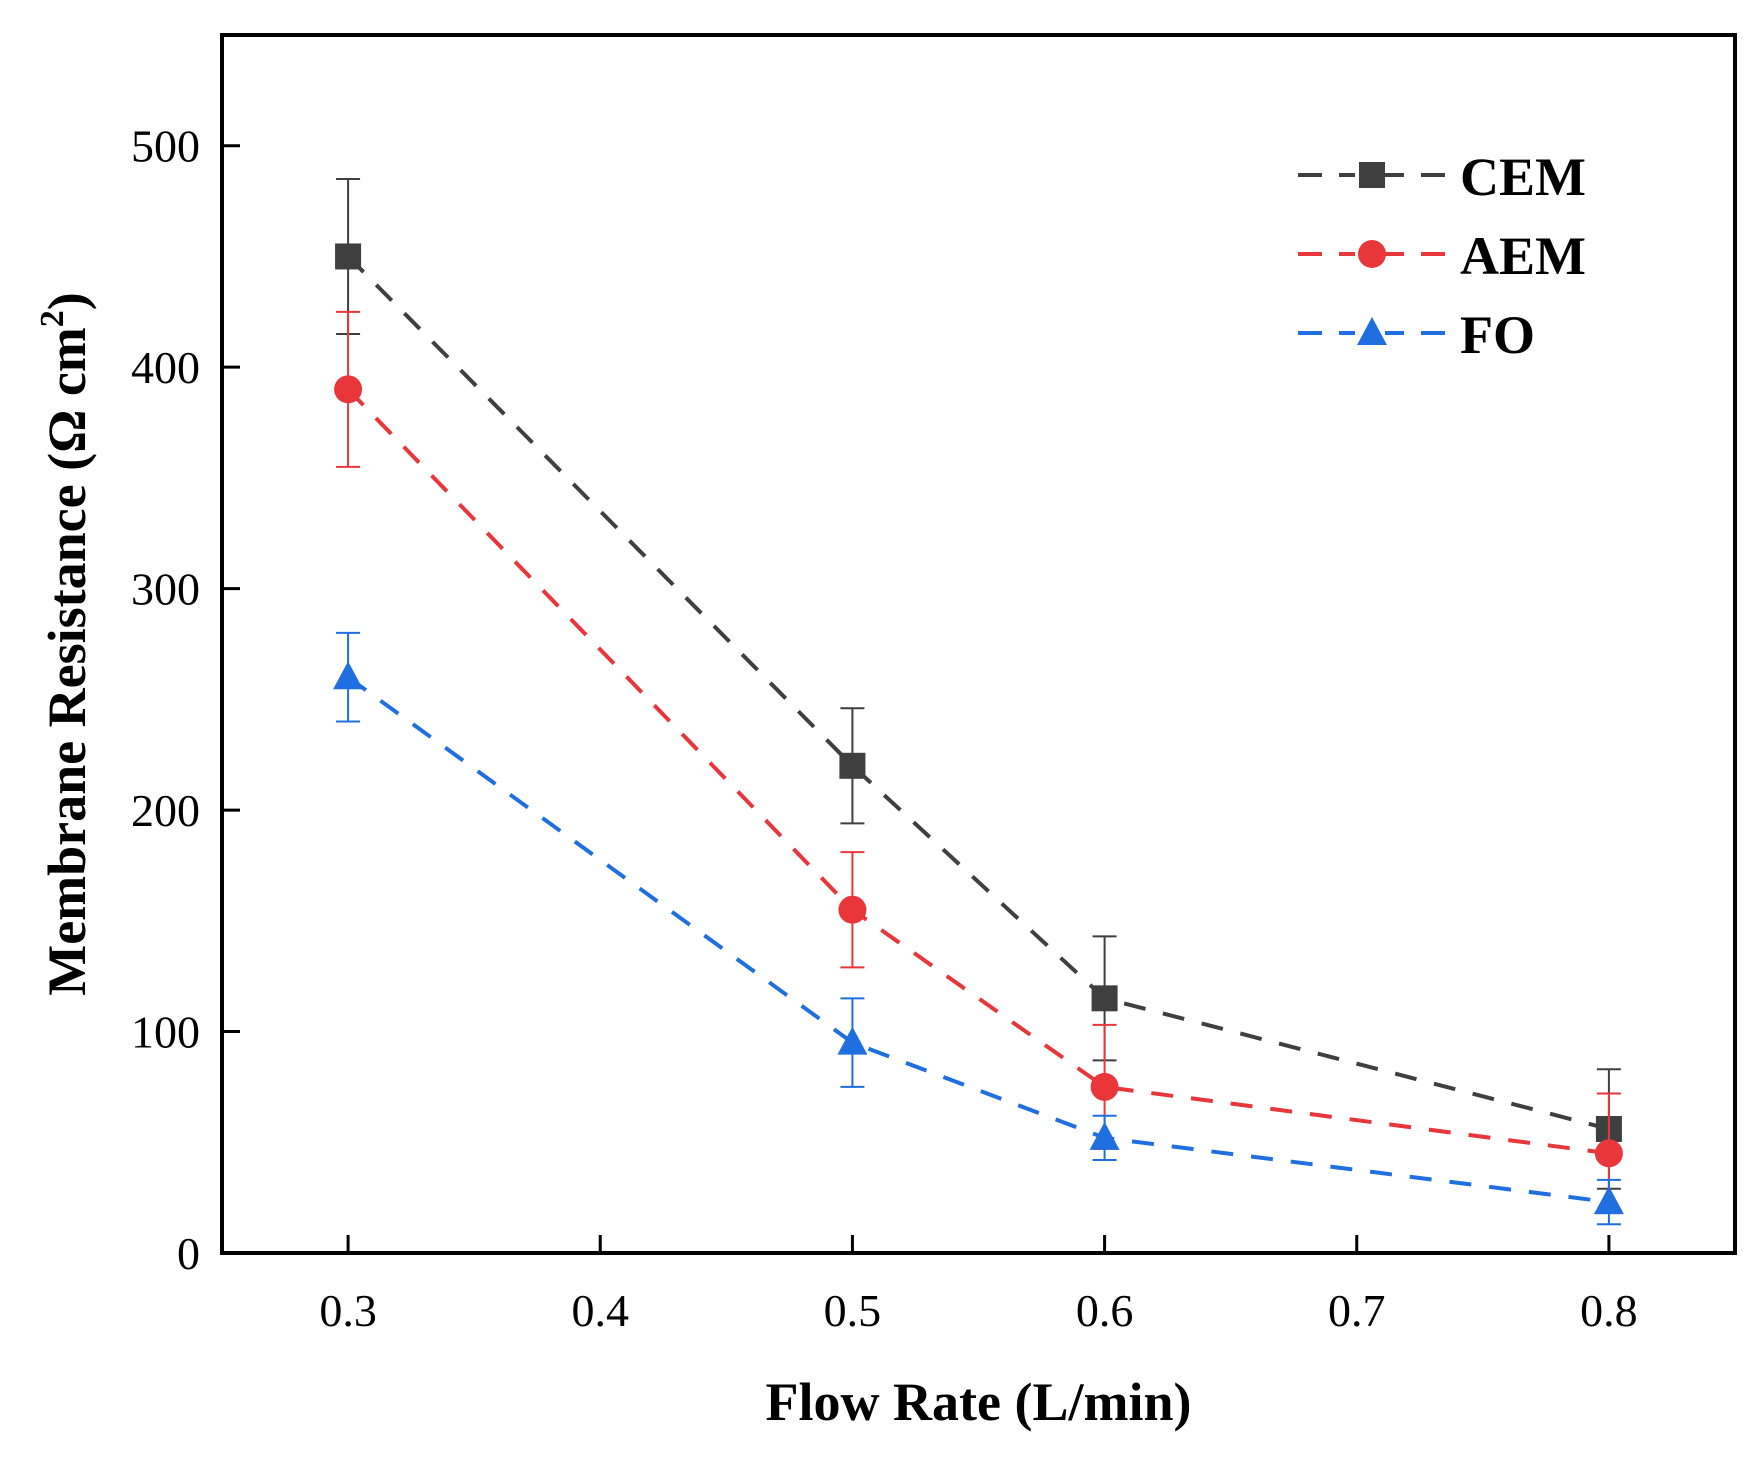 This screenshot has width=1761, height=1460. What do you see at coordinates (1357, 1310) in the screenshot?
I see `x-tick-label: 0.7` at bounding box center [1357, 1310].